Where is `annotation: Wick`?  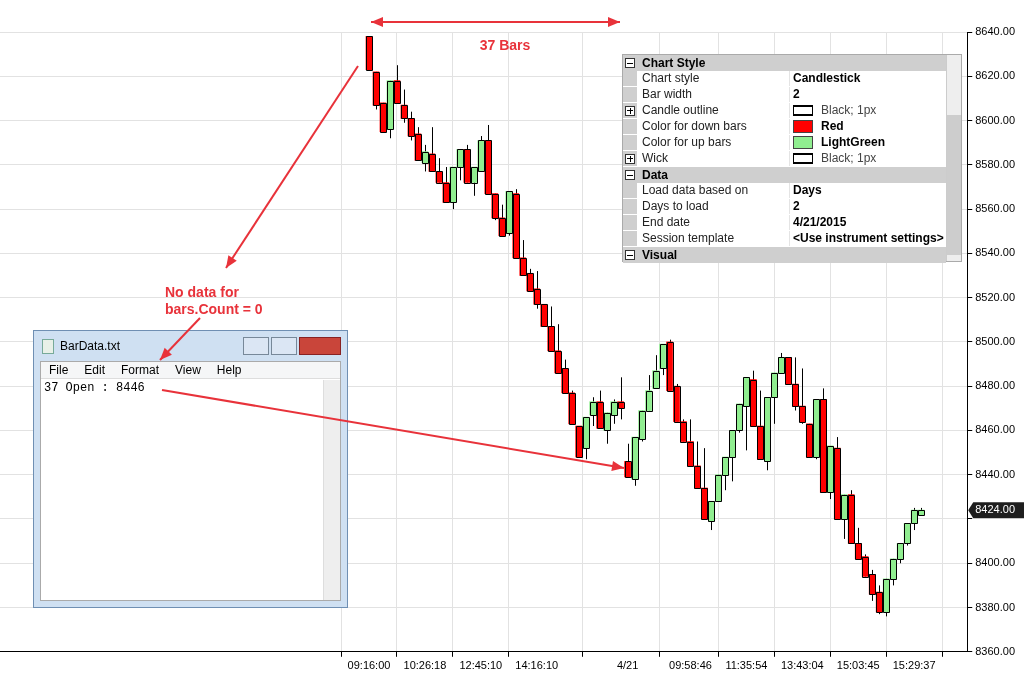
annotation: Wick is located at coordinates (713, 158).